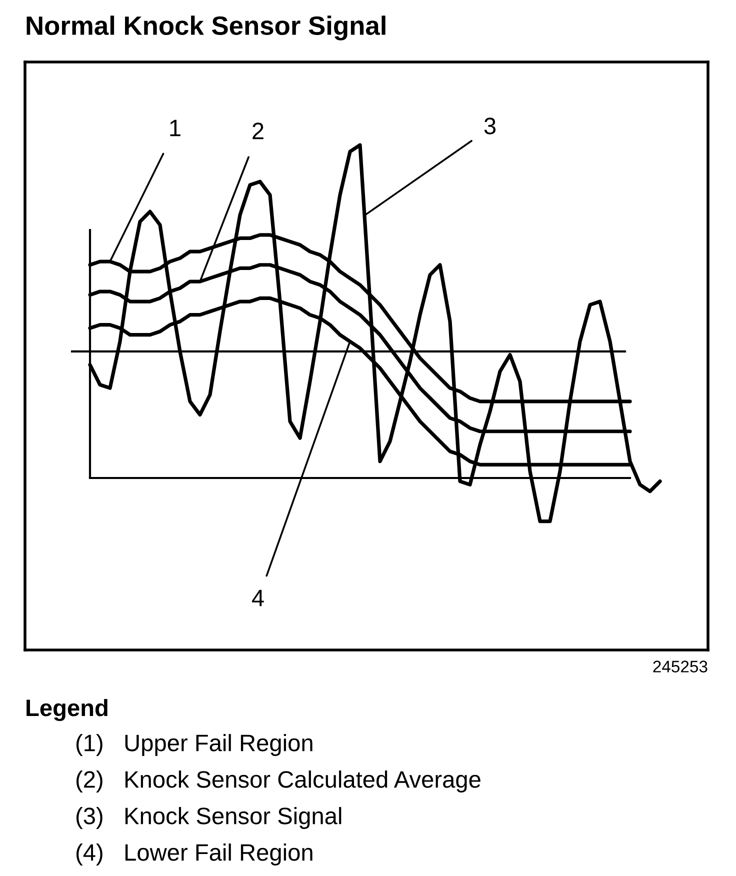 Image resolution: width=736 pixels, height=876 pixels. Describe the element at coordinates (67, 710) in the screenshot. I see `text: Legend` at that location.